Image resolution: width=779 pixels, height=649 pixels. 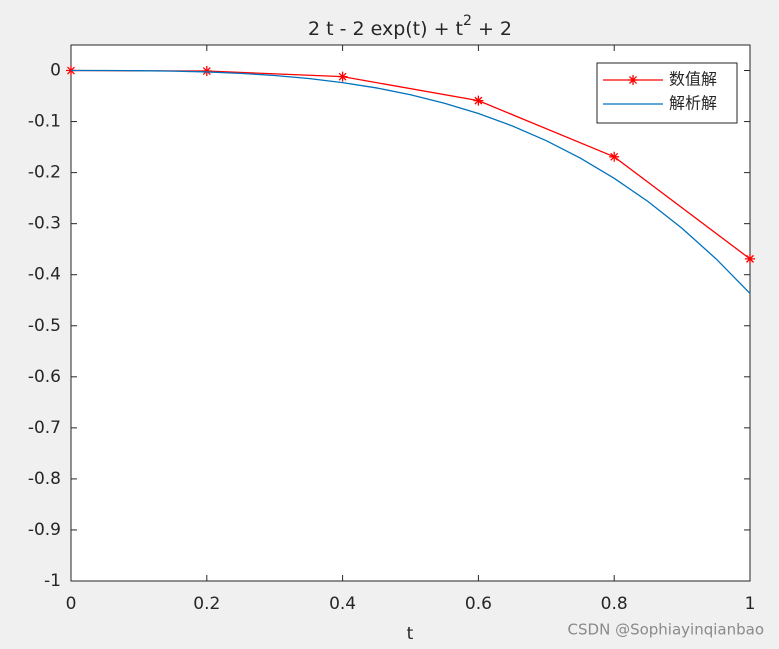 What do you see at coordinates (71, 604) in the screenshot?
I see `x-tick-label: 0` at bounding box center [71, 604].